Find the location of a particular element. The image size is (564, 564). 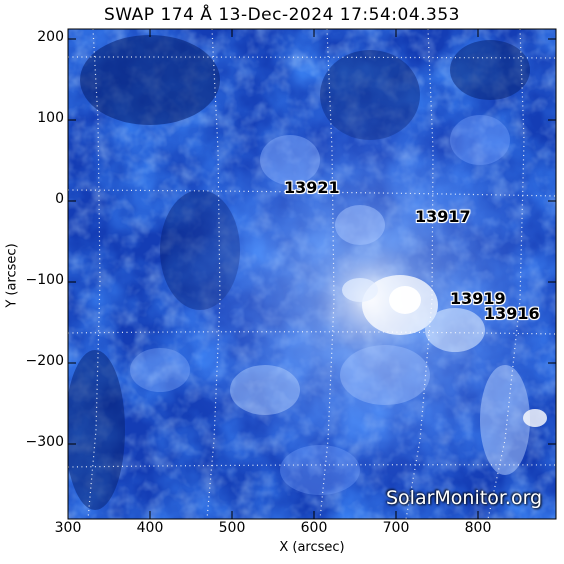

y-tick-label: −300 is located at coordinates (44, 442).